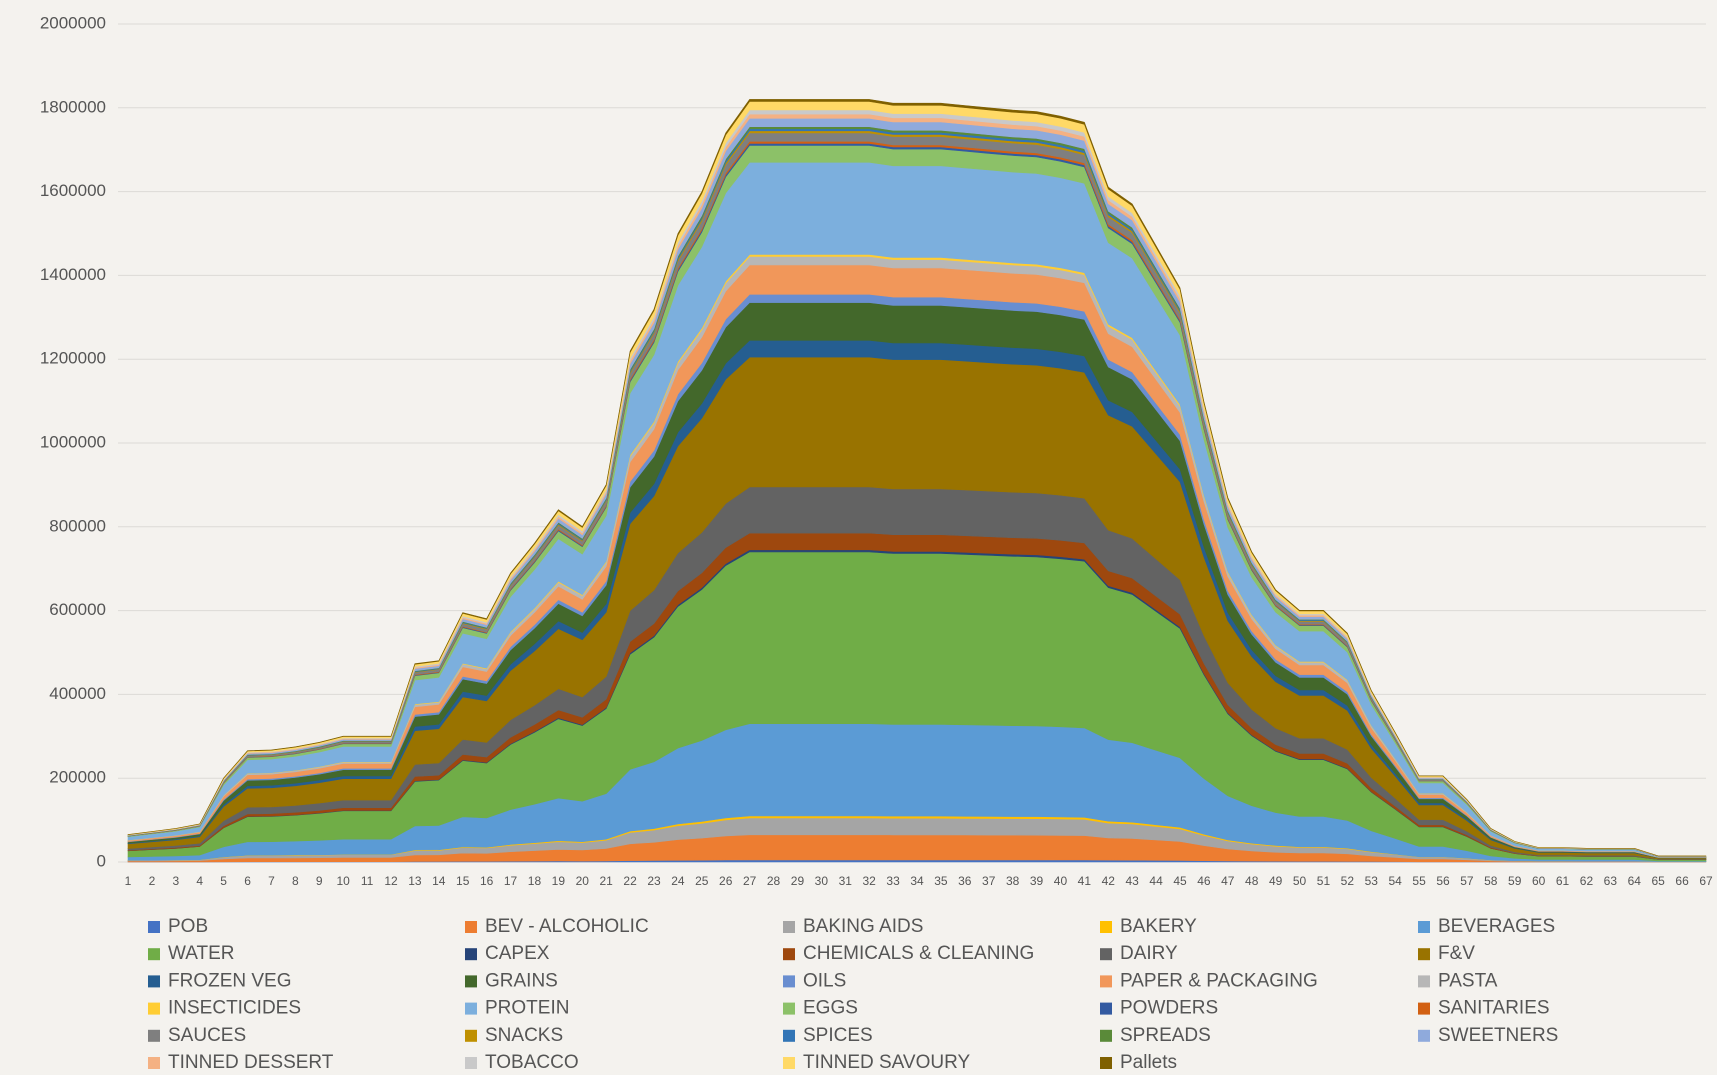  Describe the element at coordinates (152, 881) in the screenshot. I see `x-tick-label: 2` at that location.